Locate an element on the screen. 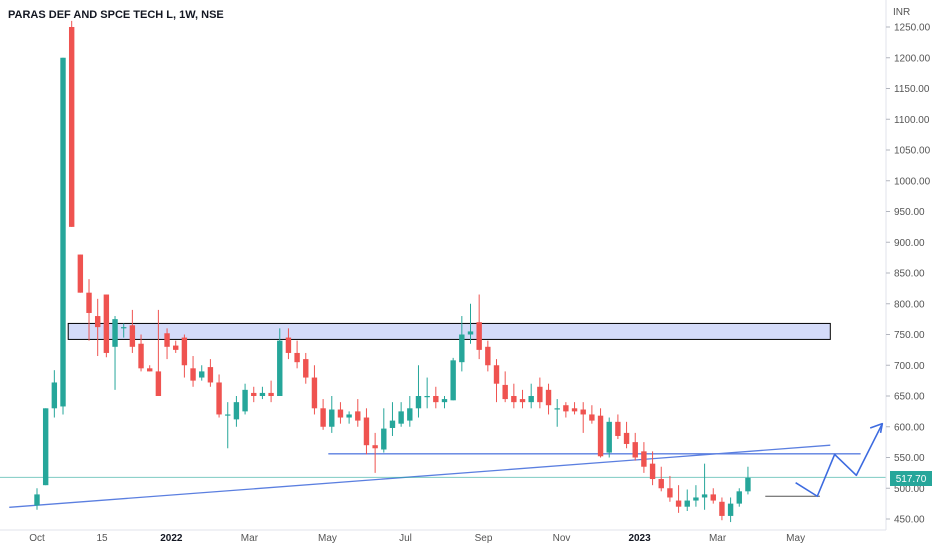 This screenshot has height=555, width=932. resistance-zone-layer is located at coordinates (449, 331).